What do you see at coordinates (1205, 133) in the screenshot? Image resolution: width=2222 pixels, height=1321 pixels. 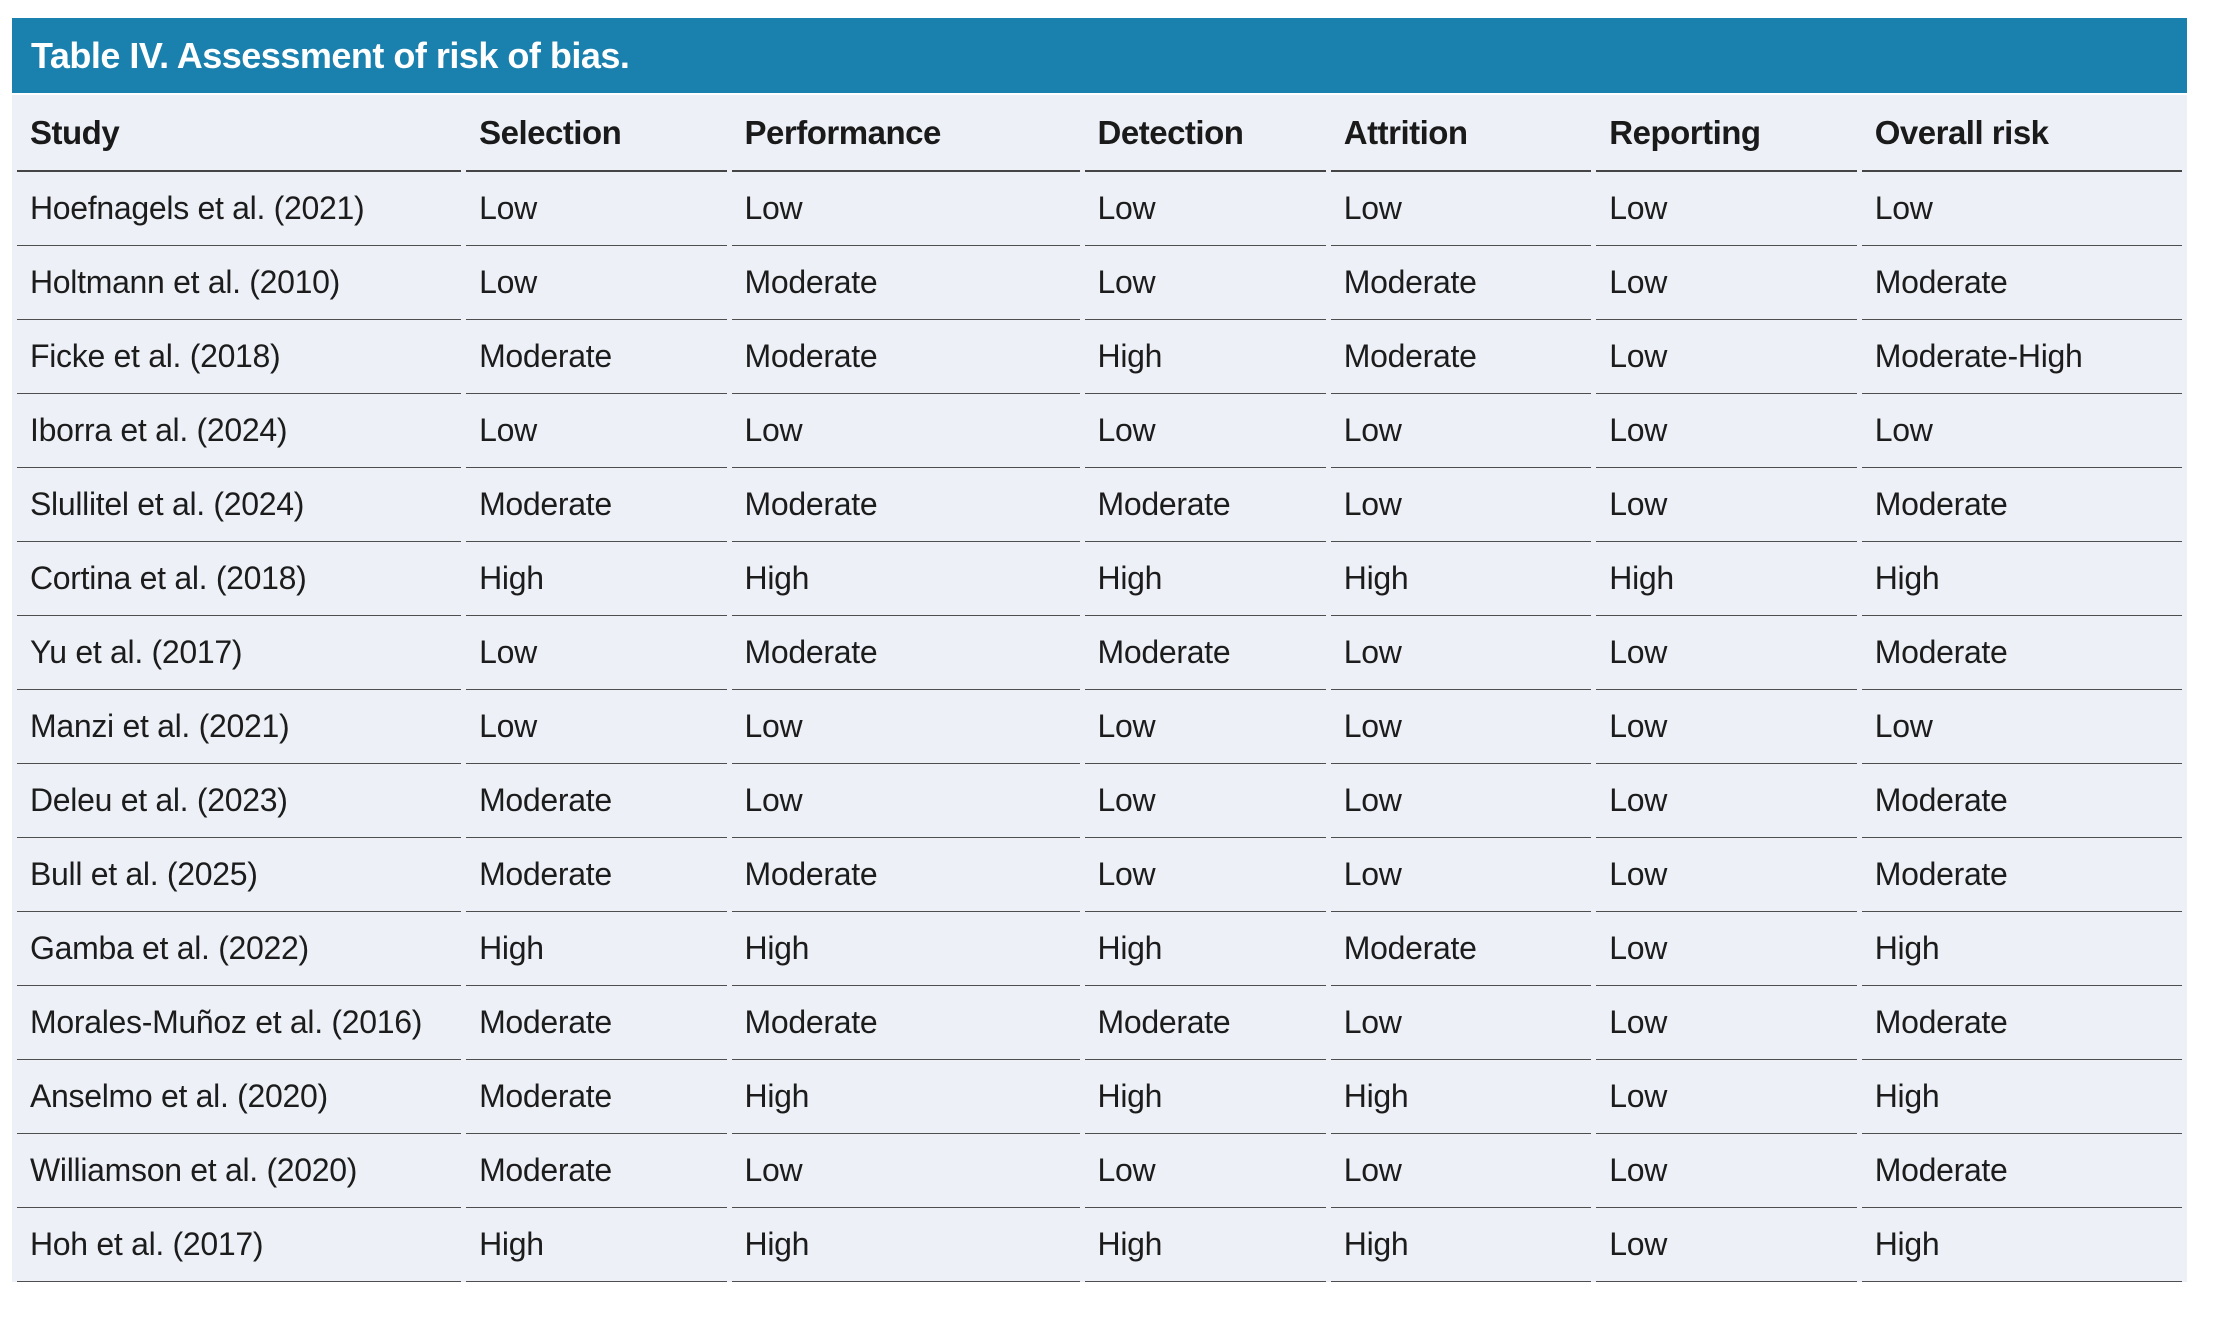 I see `column-header-detection: Detection` at bounding box center [1205, 133].